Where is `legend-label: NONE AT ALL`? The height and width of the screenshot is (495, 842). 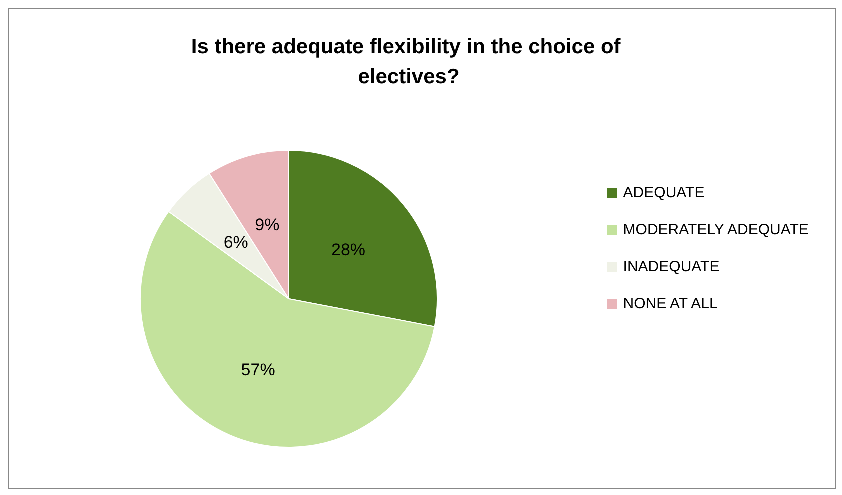 legend-label: NONE AT ALL is located at coordinates (670, 304).